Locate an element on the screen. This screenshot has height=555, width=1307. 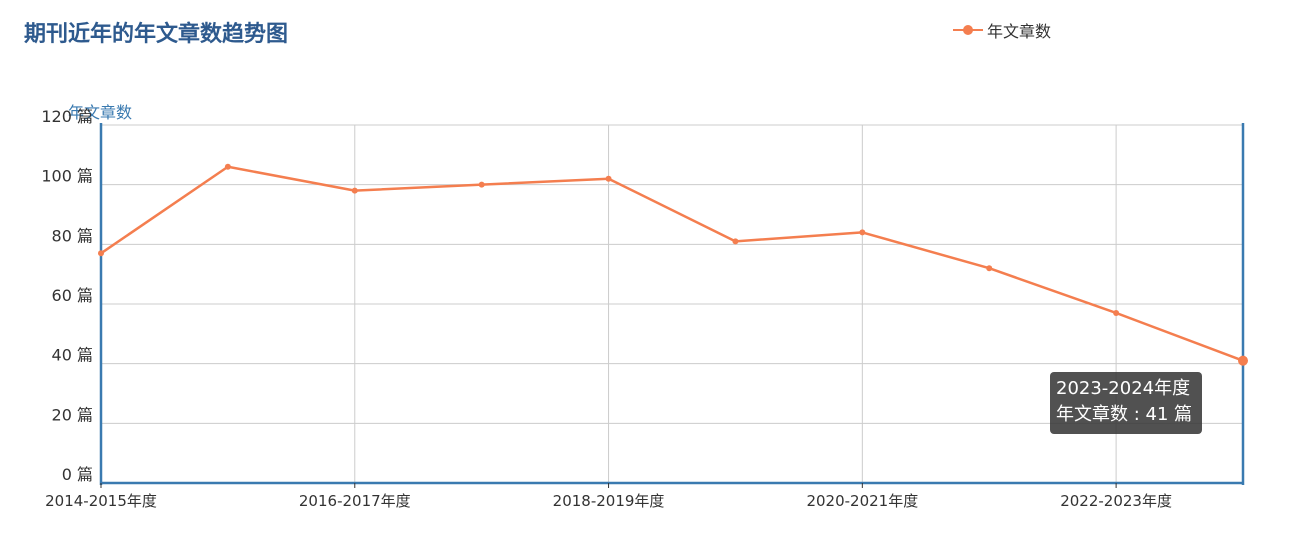
x-tick-label: 2018-2019年度 is located at coordinates (609, 501).